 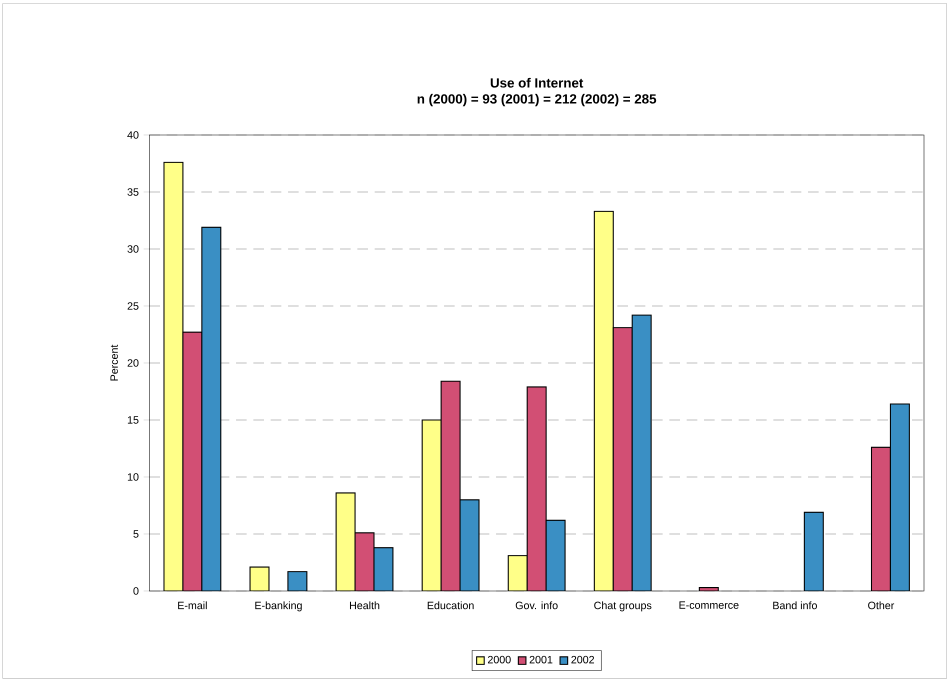 What do you see at coordinates (623, 606) in the screenshot?
I see `x-tick-label: Chat groups` at bounding box center [623, 606].